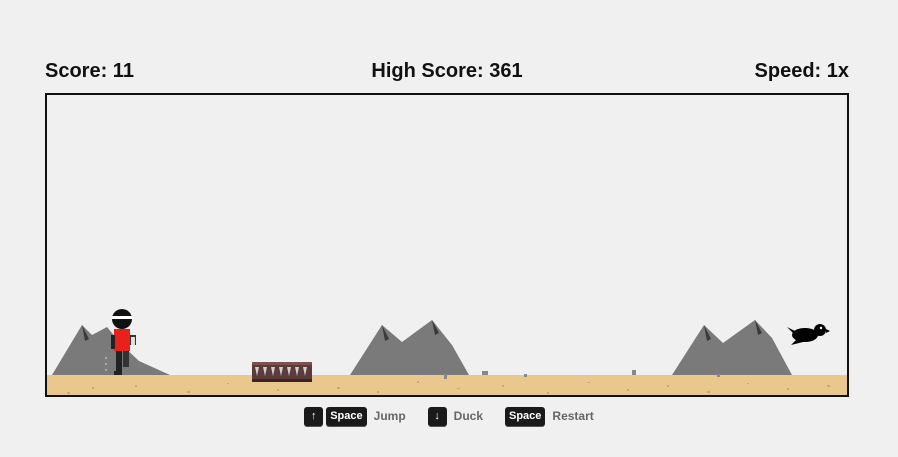  I want to click on mountain-middle, so click(409, 347).